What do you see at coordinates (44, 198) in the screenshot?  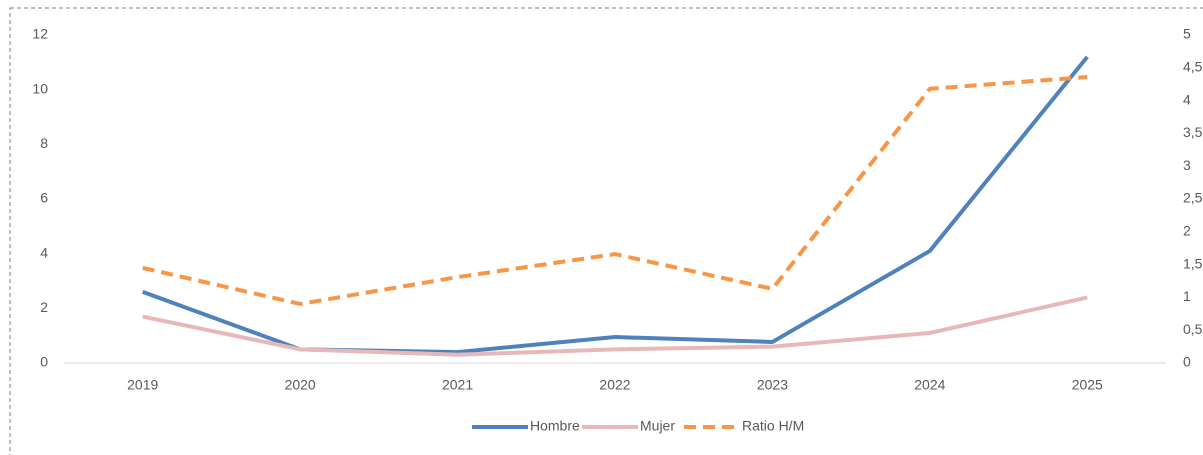 I see `y-tick-label: 6` at bounding box center [44, 198].